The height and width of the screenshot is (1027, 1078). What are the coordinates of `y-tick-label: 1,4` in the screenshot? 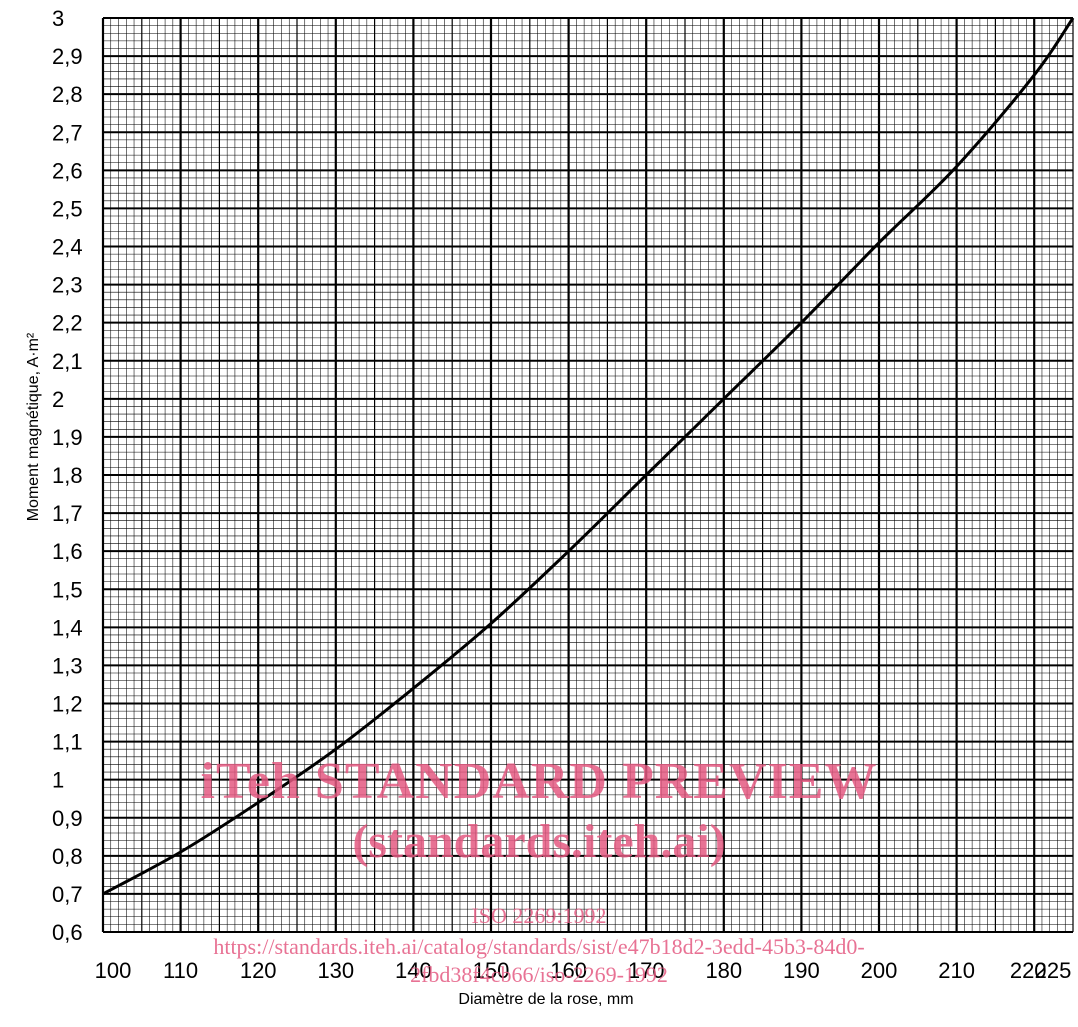 It's located at (67, 627).